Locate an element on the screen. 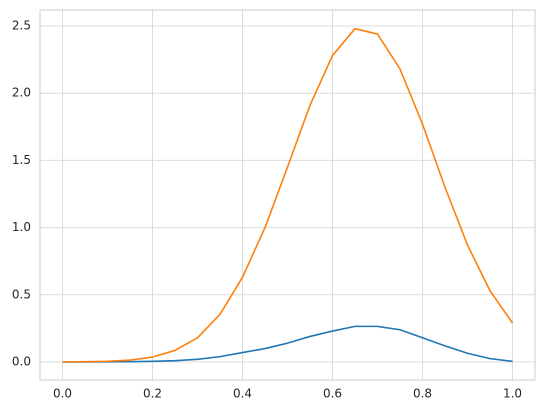 This screenshot has height=413, width=545. y-tick-label: 1.5 is located at coordinates (21, 160).